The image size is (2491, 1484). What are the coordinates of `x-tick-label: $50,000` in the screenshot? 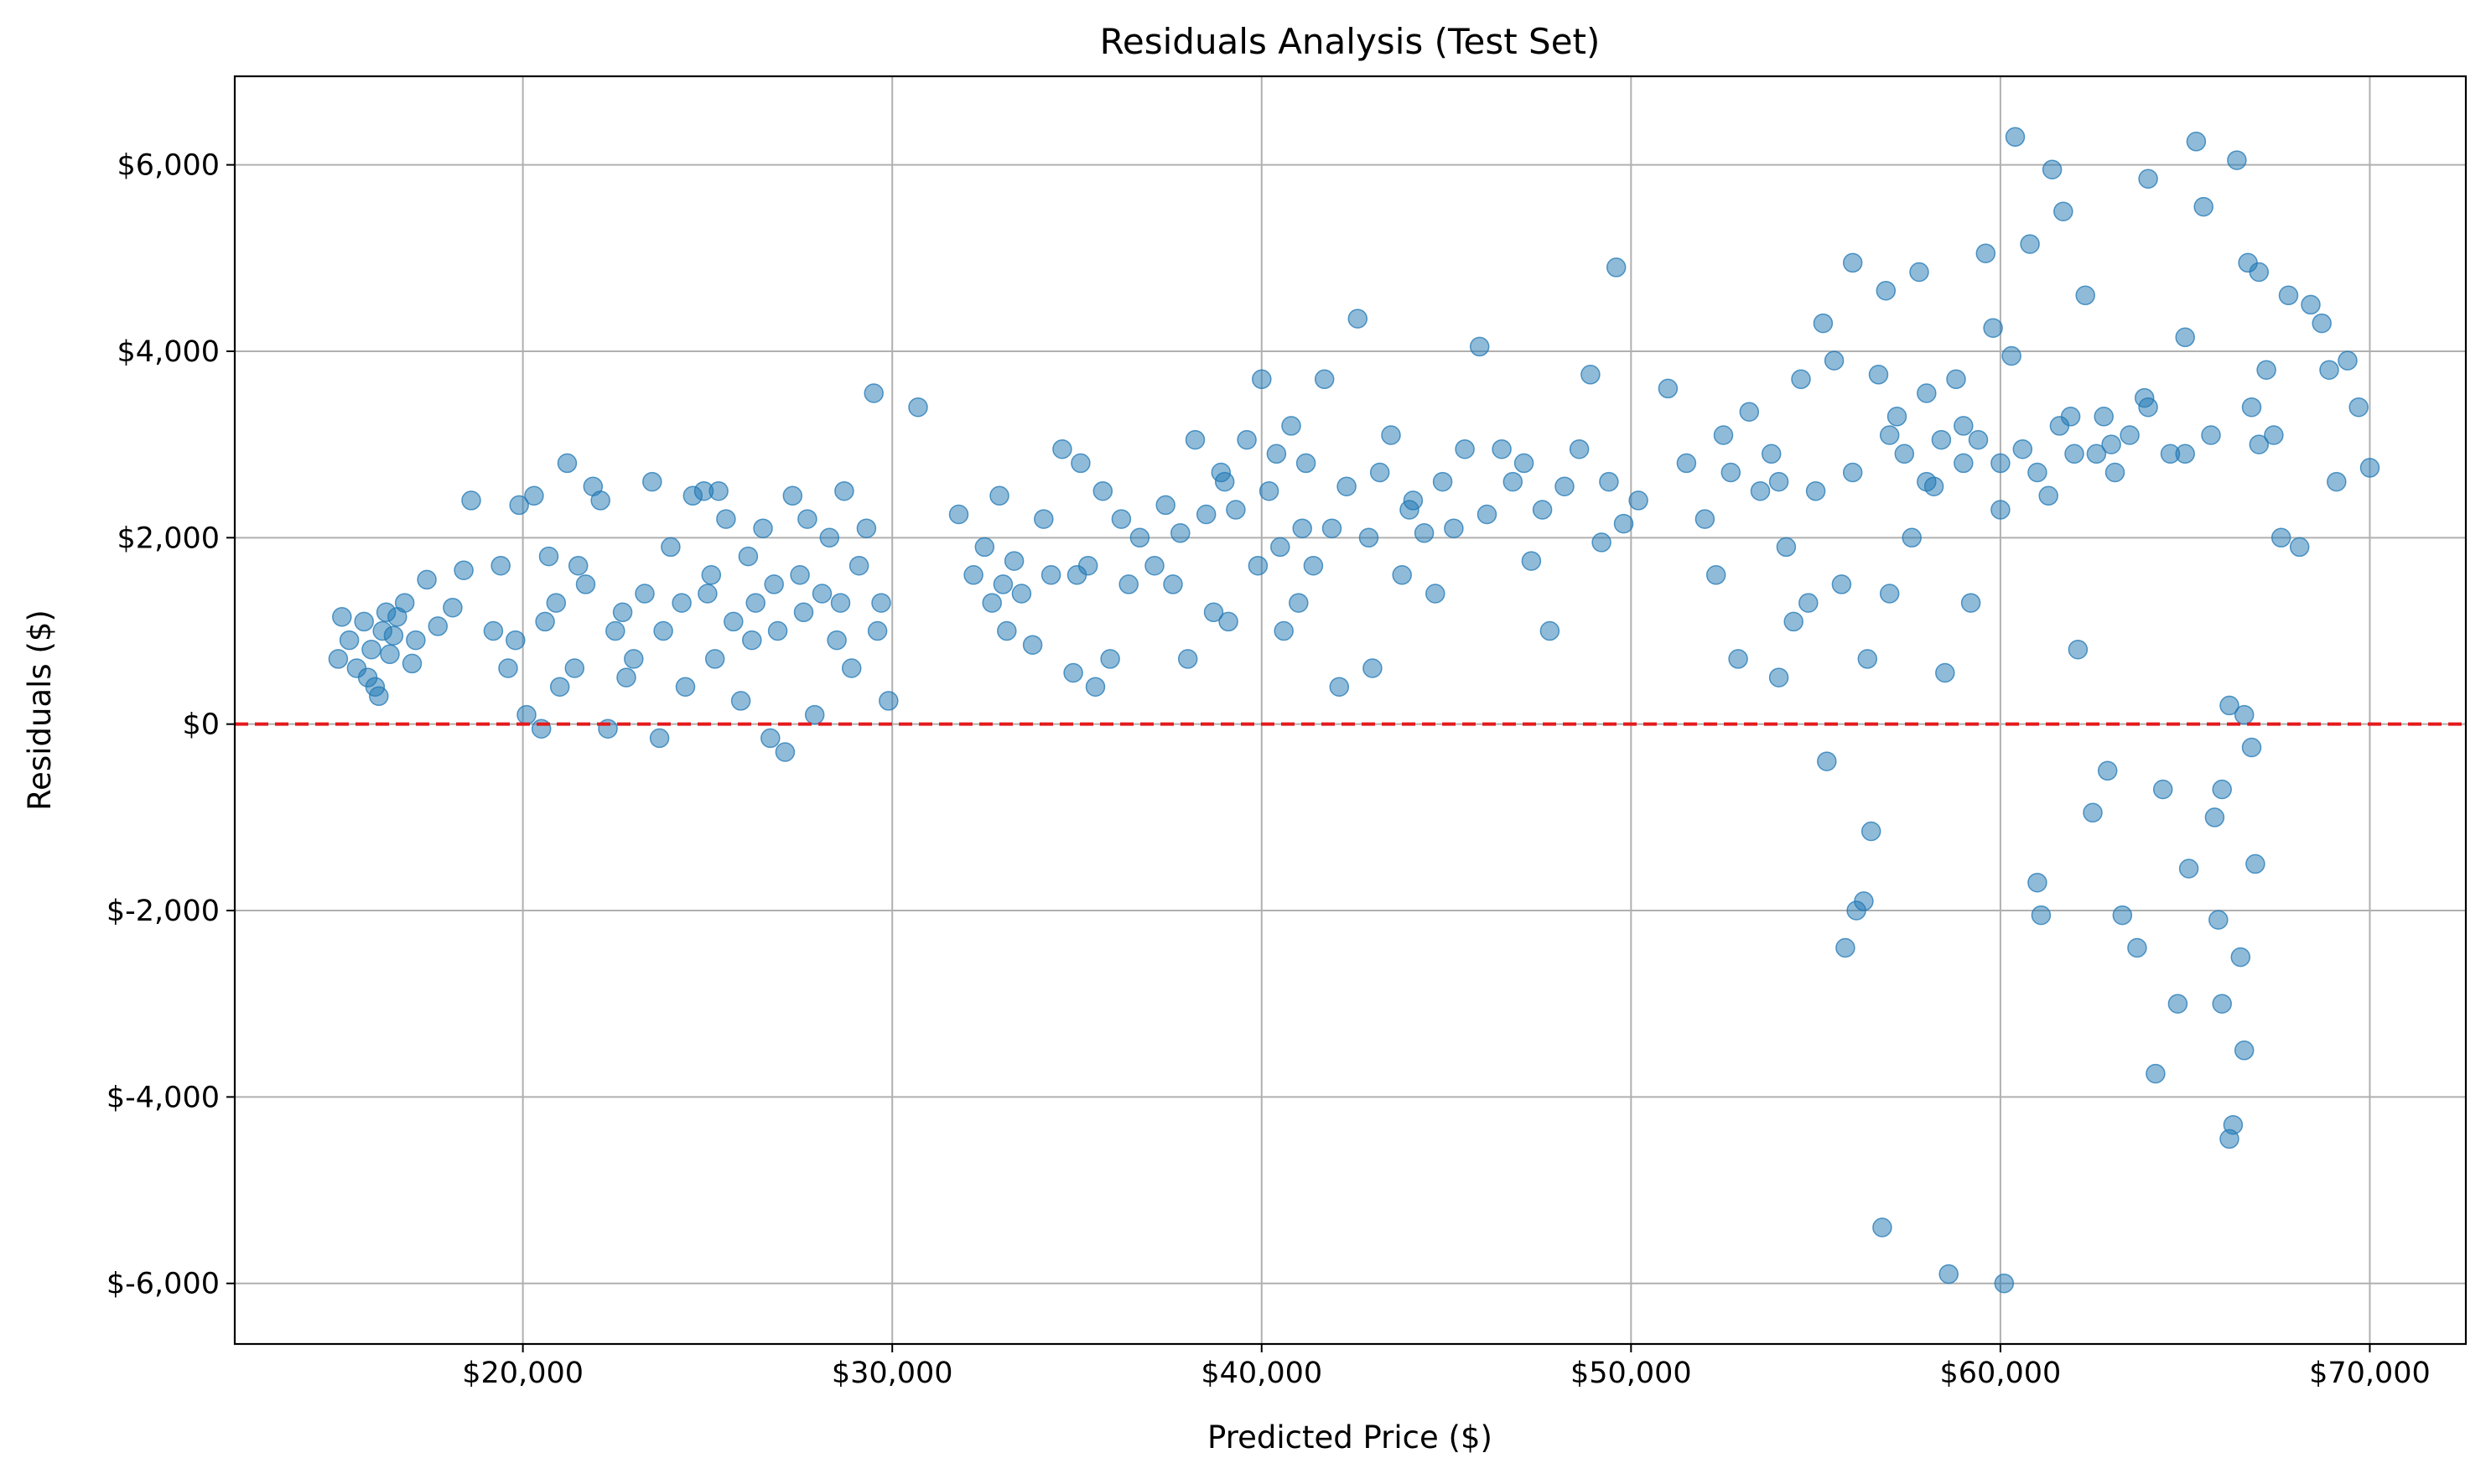 It's located at (1631, 1373).